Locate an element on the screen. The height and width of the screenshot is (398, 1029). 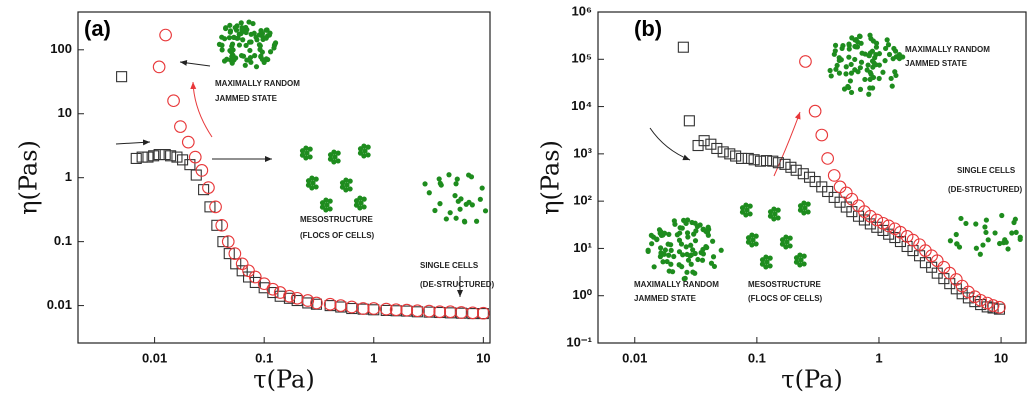
y-tick-label: 10⁻¹ is located at coordinates (579, 341).